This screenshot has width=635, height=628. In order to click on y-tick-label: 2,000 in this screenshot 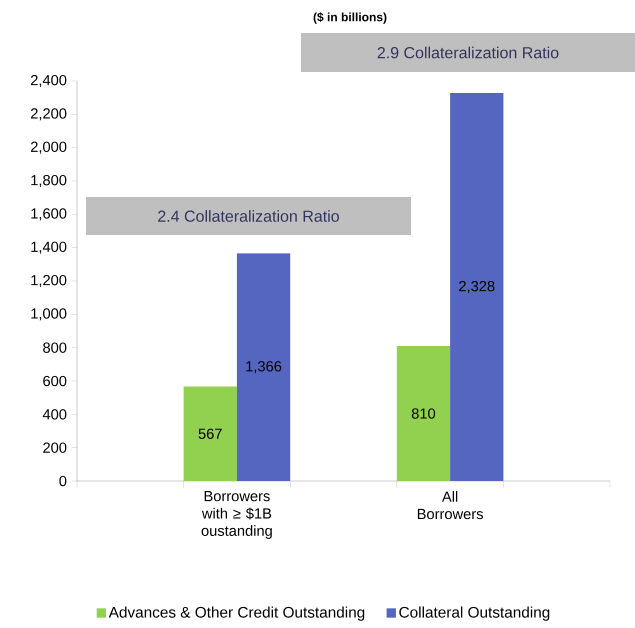, I will do `click(48, 148)`.